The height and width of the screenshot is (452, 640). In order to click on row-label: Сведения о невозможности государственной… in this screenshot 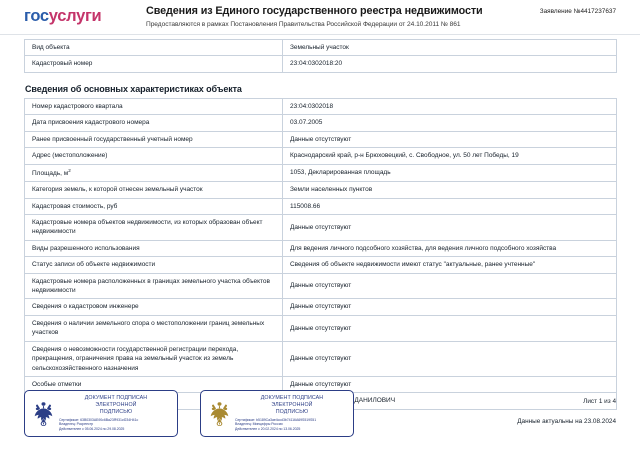, I will do `click(153, 359)`.